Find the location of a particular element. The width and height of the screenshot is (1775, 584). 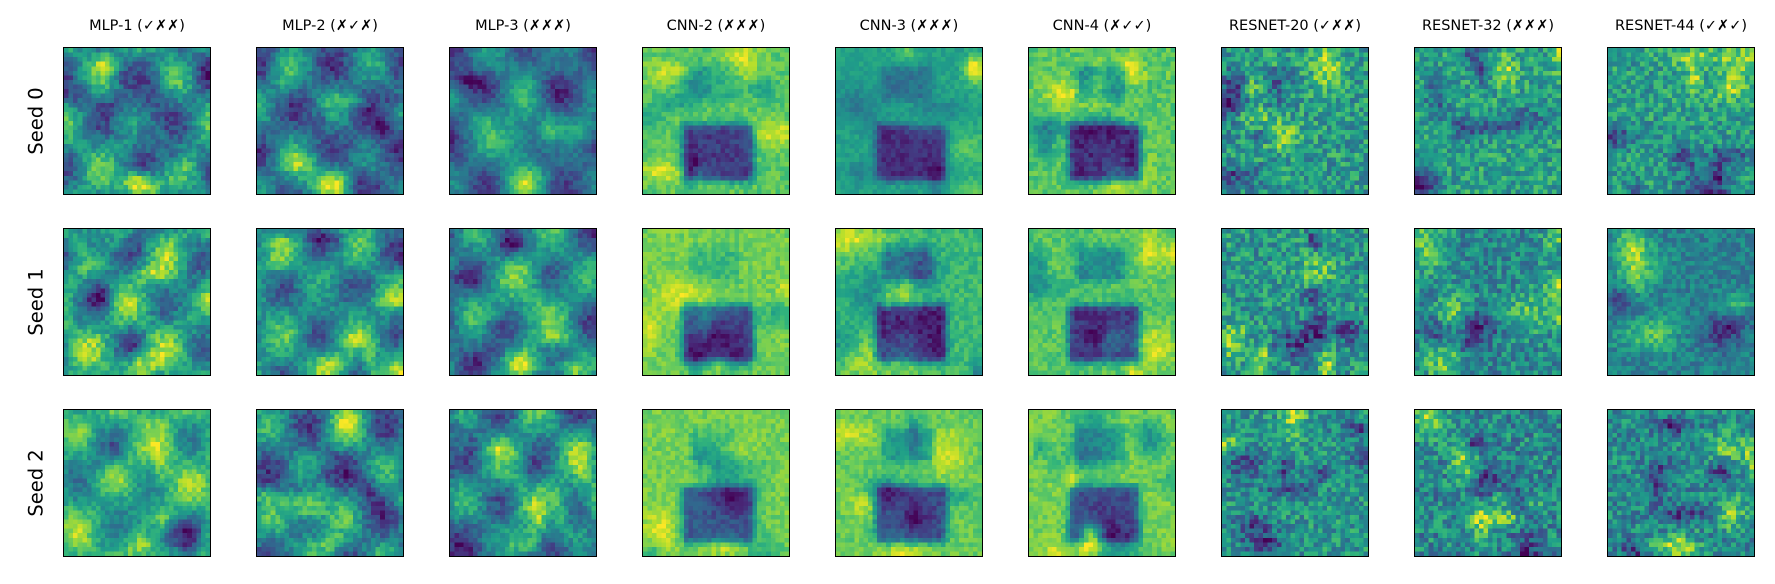

column-title: MLP-1 (✓✗✗) is located at coordinates (137, 26).